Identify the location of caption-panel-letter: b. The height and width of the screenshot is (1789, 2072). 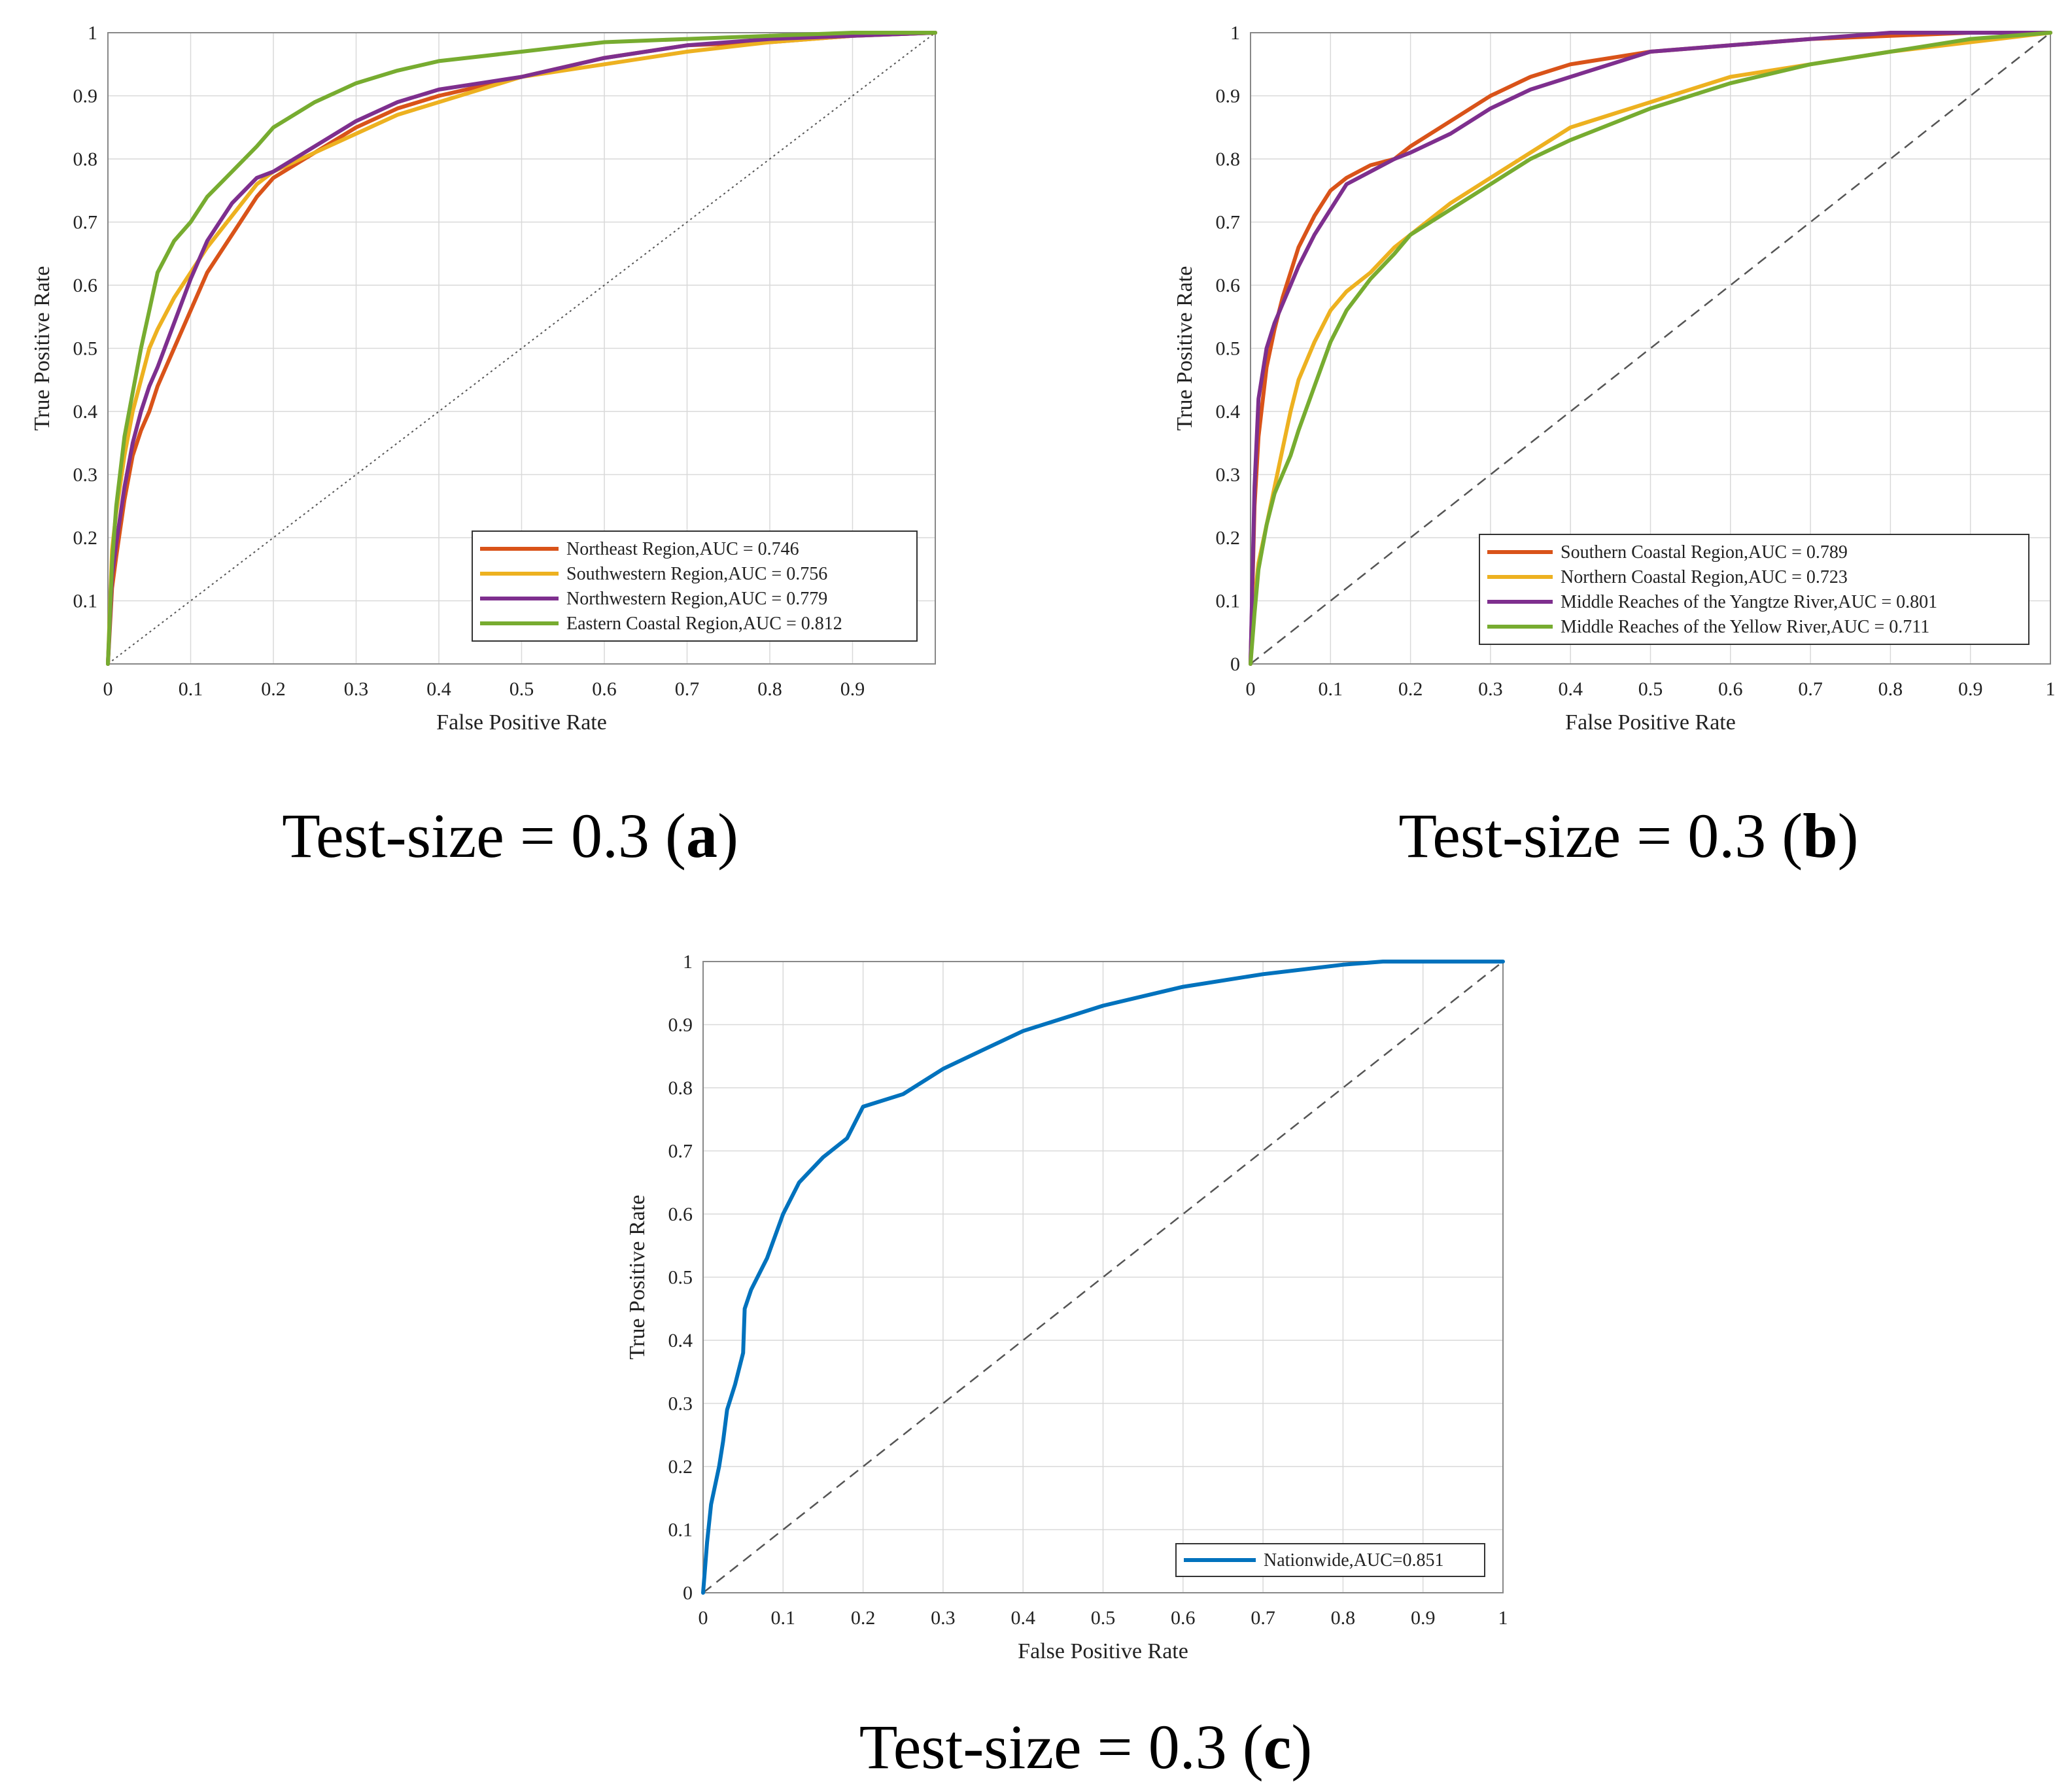
(1820, 836).